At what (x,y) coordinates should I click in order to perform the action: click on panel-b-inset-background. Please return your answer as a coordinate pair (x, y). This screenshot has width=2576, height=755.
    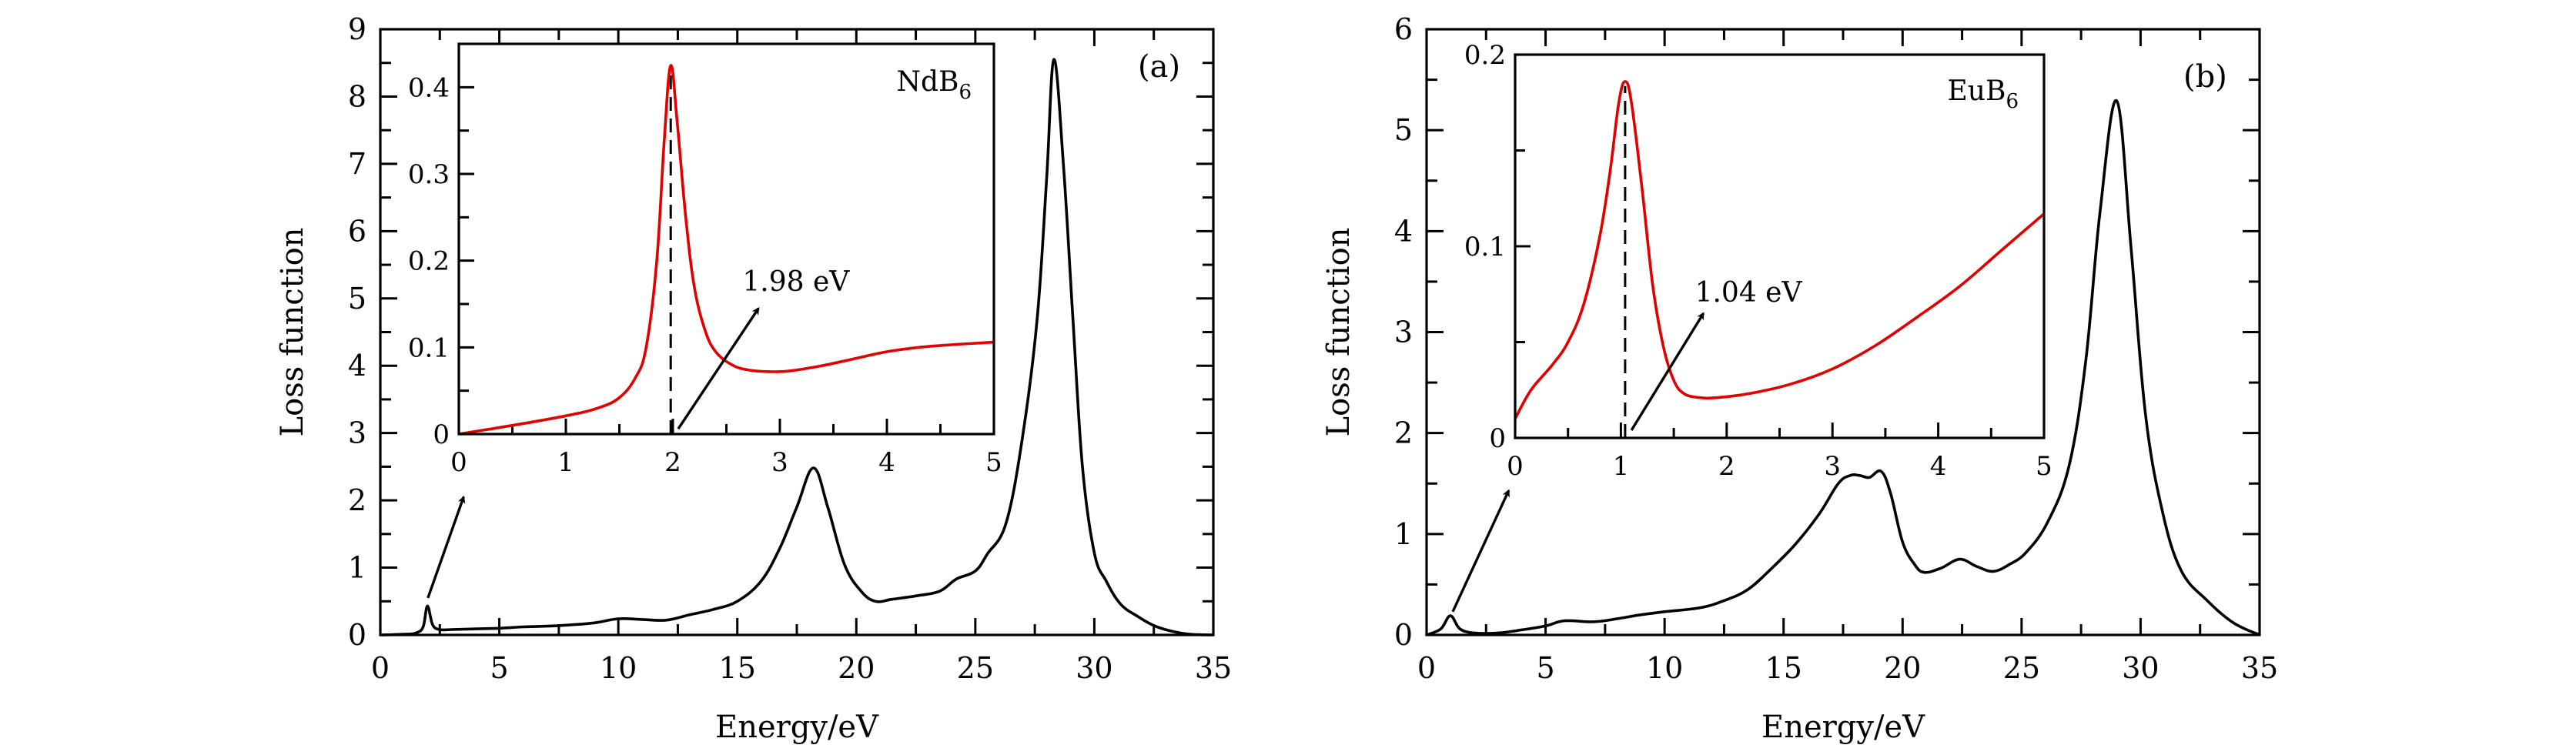
    Looking at the image, I should click on (1780, 246).